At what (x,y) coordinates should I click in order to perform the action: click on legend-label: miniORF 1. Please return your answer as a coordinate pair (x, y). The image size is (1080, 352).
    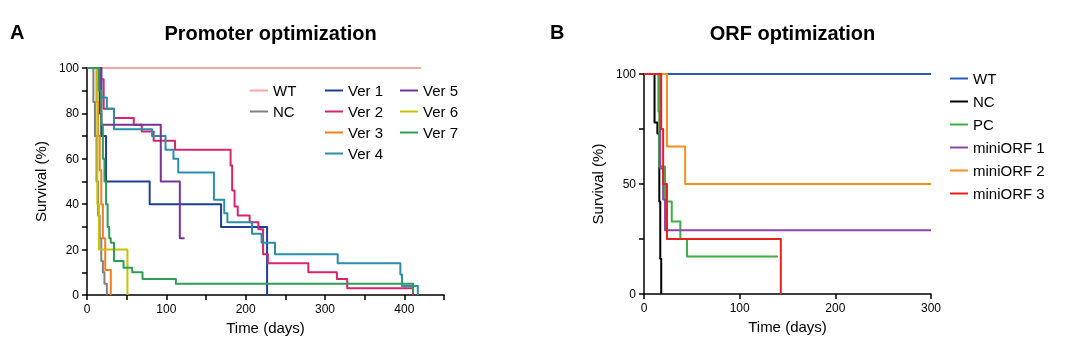
    Looking at the image, I should click on (1009, 147).